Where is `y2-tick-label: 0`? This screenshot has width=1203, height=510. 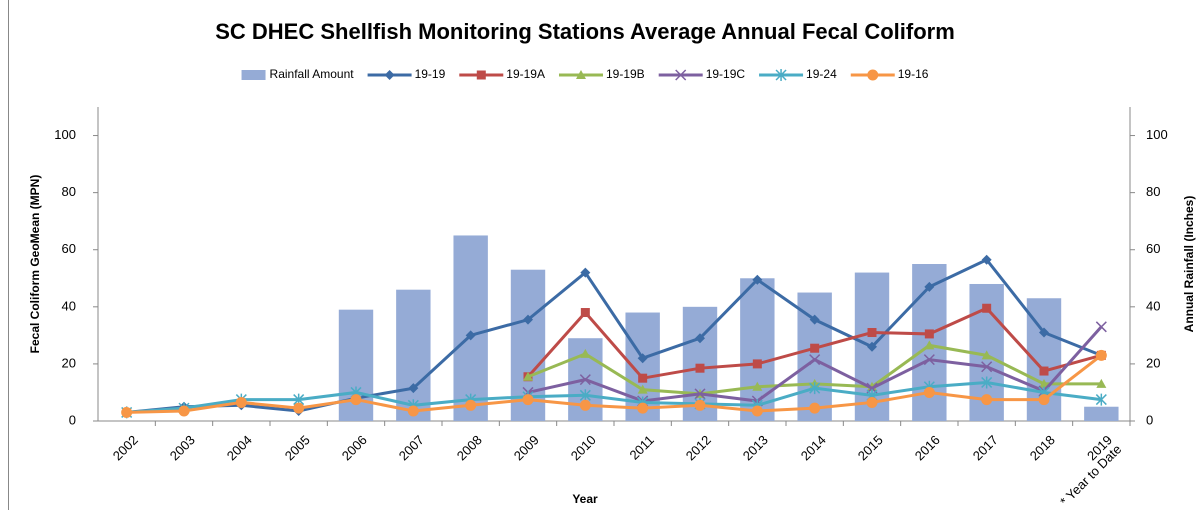
y2-tick-label: 0 is located at coordinates (1149, 419).